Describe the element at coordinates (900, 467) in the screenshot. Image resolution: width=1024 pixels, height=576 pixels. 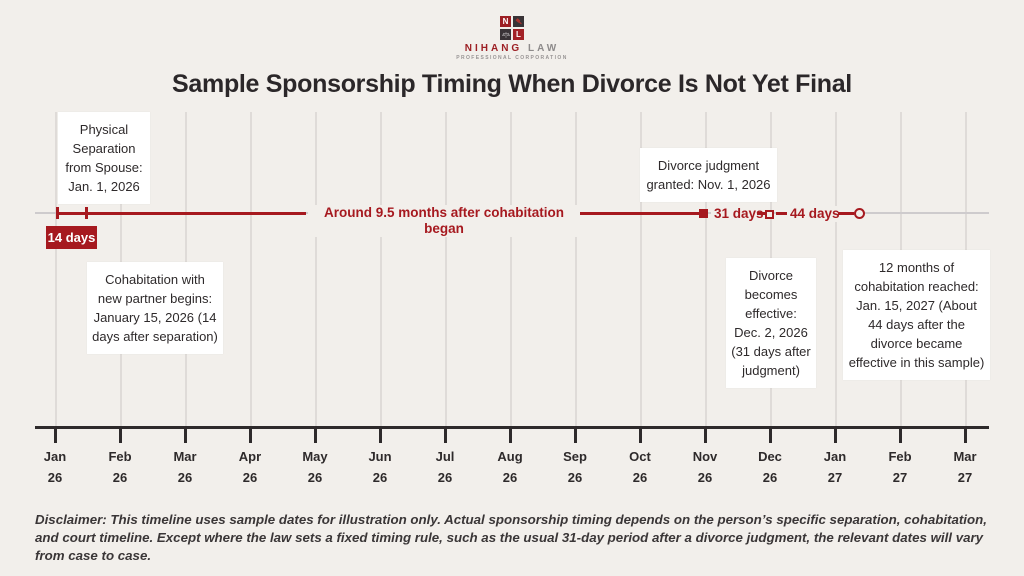
I see `month-label-feb-27: Feb 27` at that location.